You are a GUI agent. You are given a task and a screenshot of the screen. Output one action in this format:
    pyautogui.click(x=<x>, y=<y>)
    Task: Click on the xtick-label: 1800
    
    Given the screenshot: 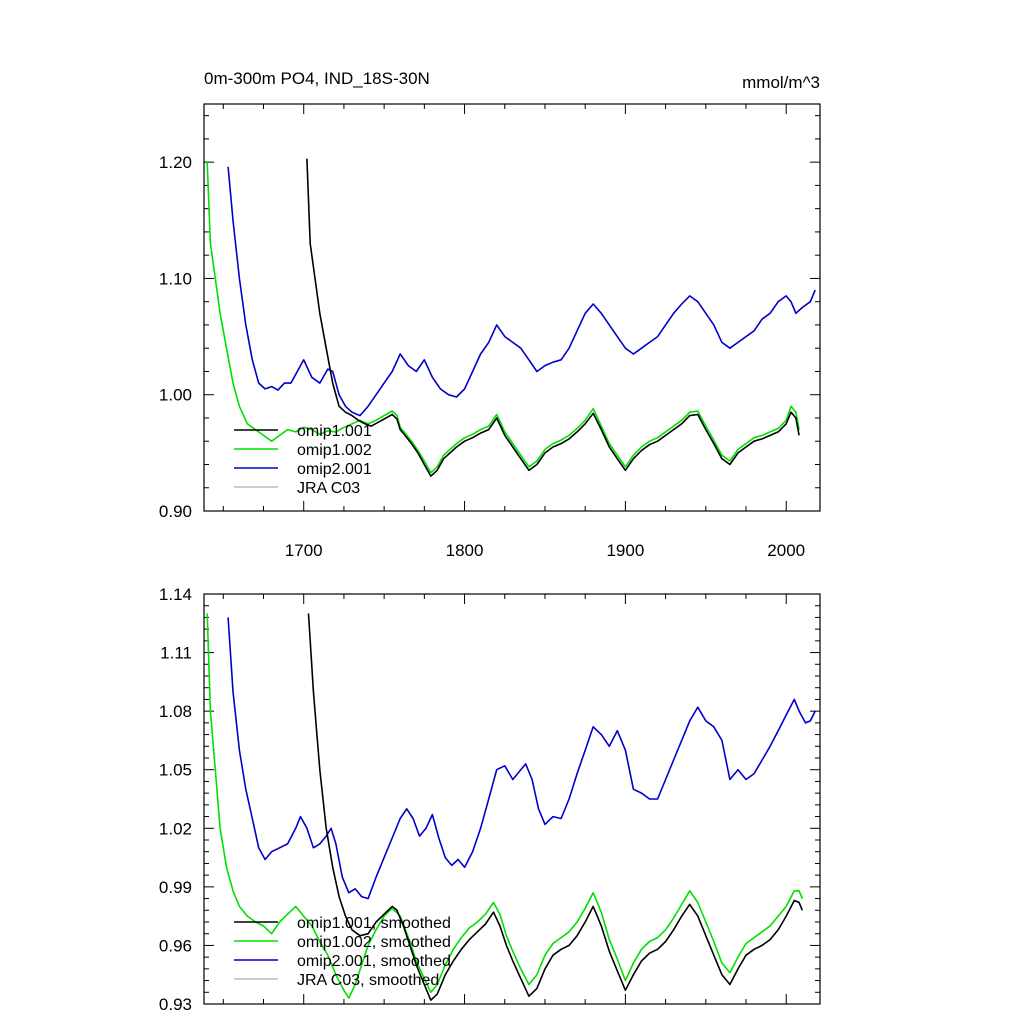 What is the action you would take?
    pyautogui.click(x=465, y=550)
    